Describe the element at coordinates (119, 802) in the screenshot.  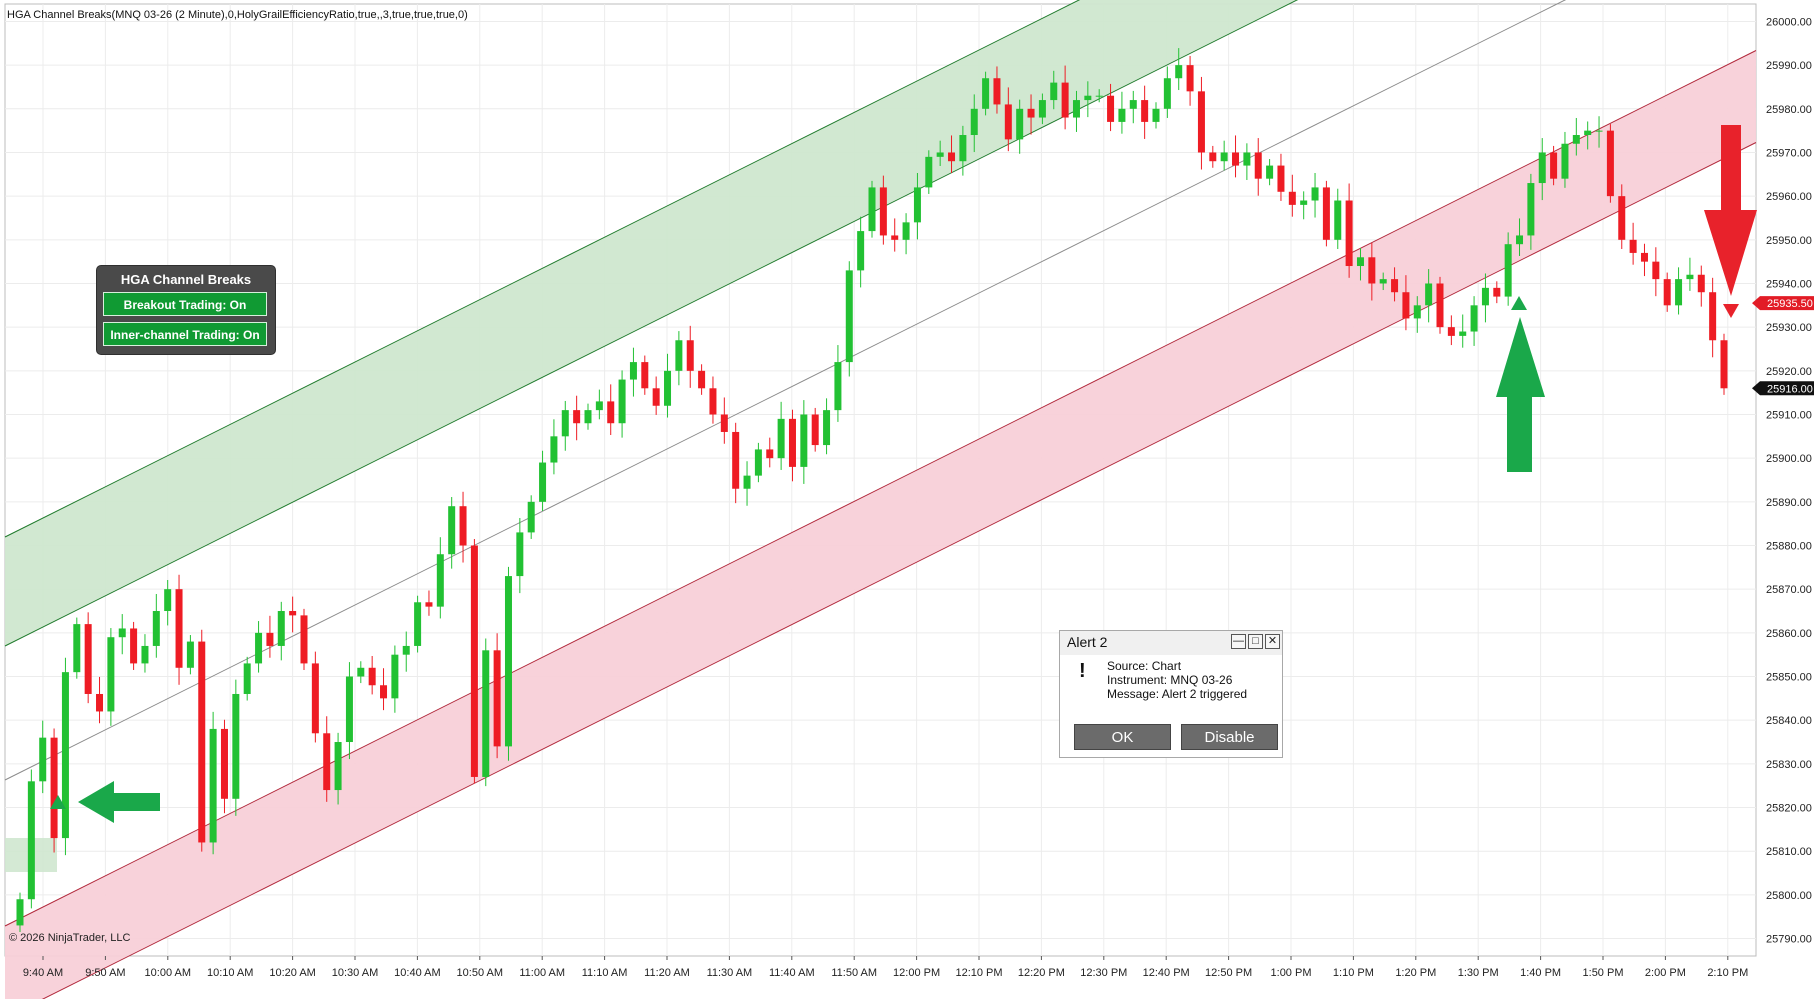
I see `left-arrow-icon` at that location.